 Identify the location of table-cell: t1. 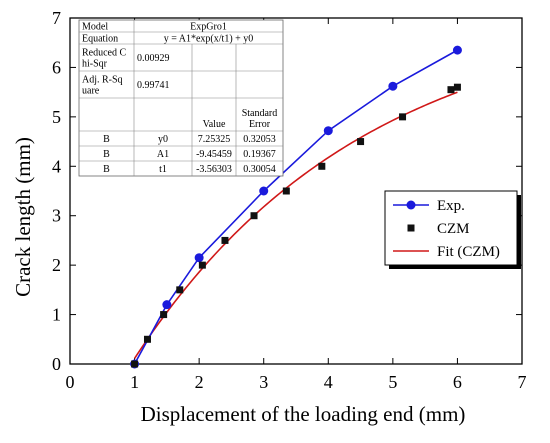
(163, 169).